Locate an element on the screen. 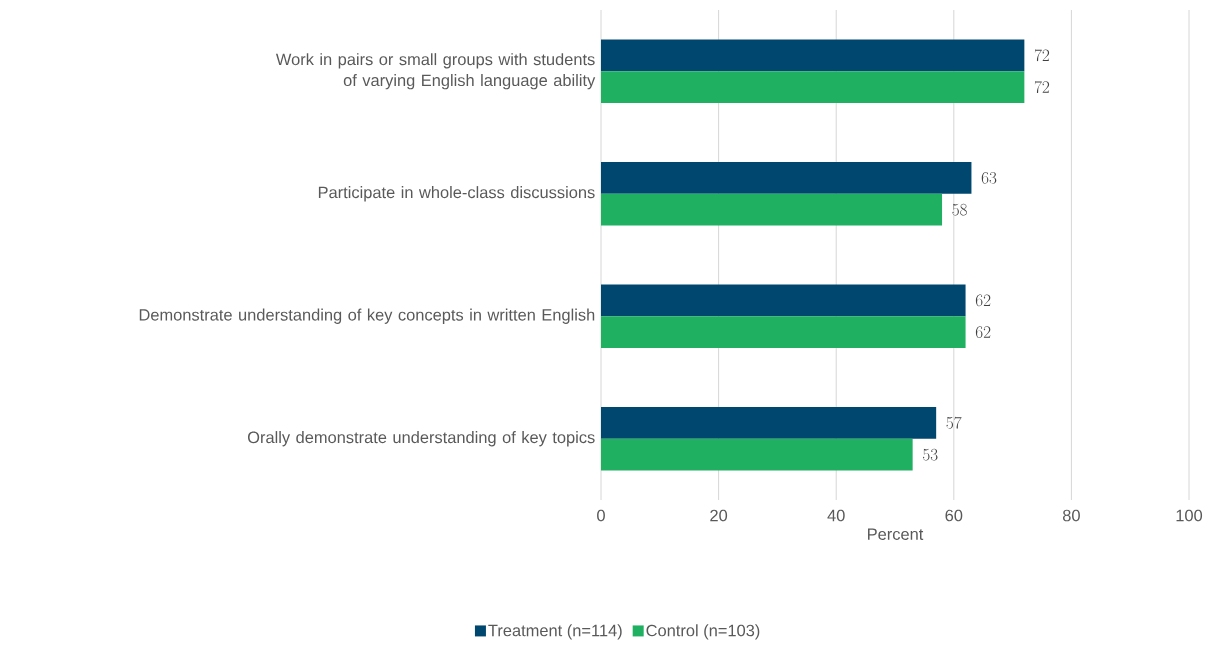 The width and height of the screenshot is (1217, 648). x-axis-title: Percent is located at coordinates (896, 534).